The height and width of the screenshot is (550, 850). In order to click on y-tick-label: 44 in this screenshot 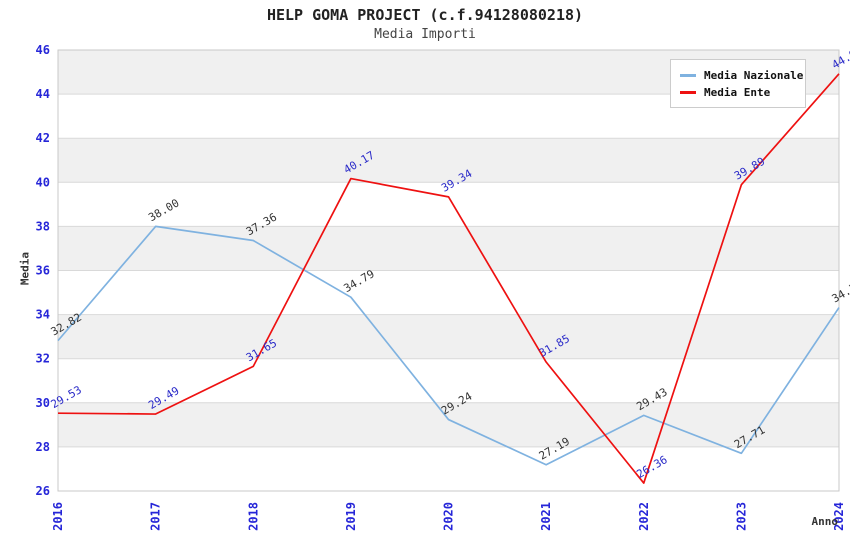, I will do `click(43, 94)`.